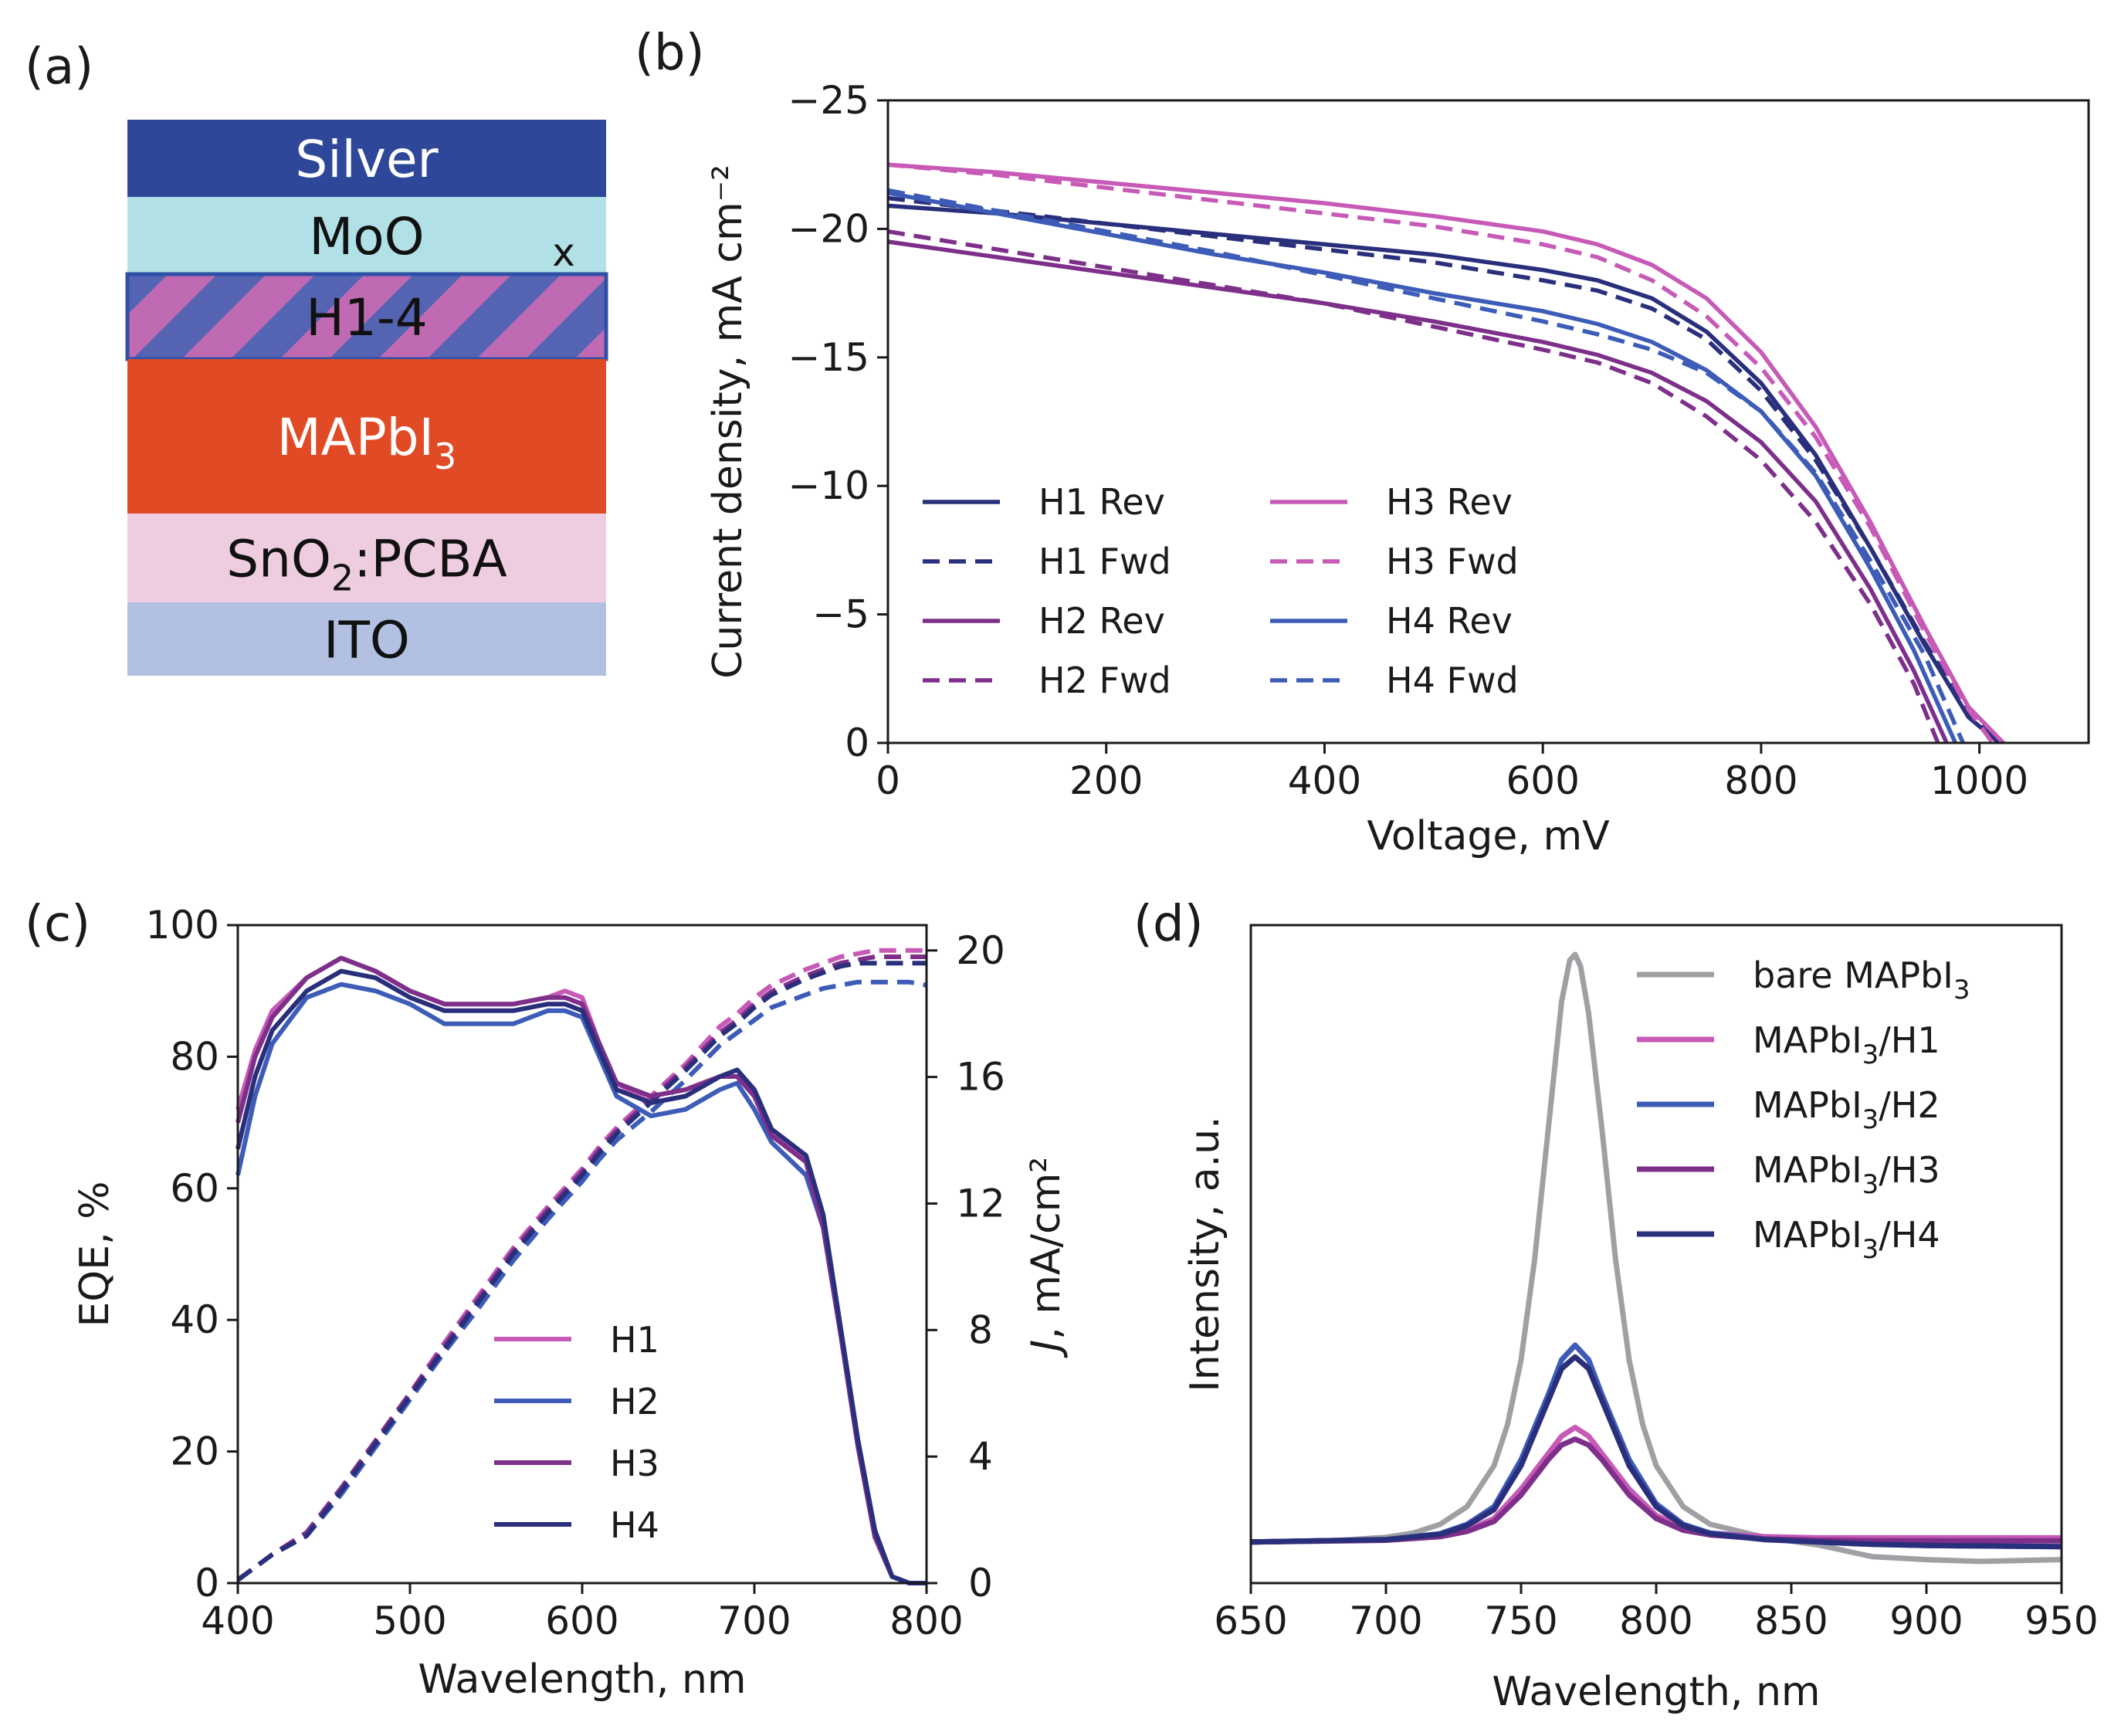  I want to click on y-tick-label: 100, so click(182, 925).